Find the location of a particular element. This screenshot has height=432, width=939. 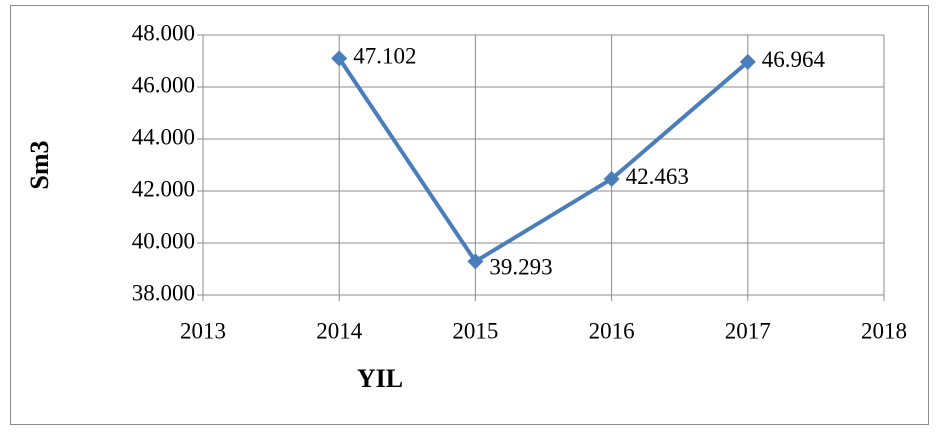

y-tick-label: 46.000 is located at coordinates (163, 84).